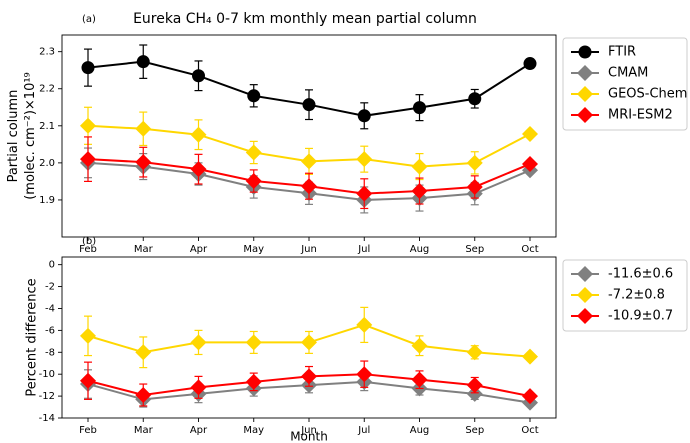  I want to click on y-tick-label: 1.9, so click(47, 200).